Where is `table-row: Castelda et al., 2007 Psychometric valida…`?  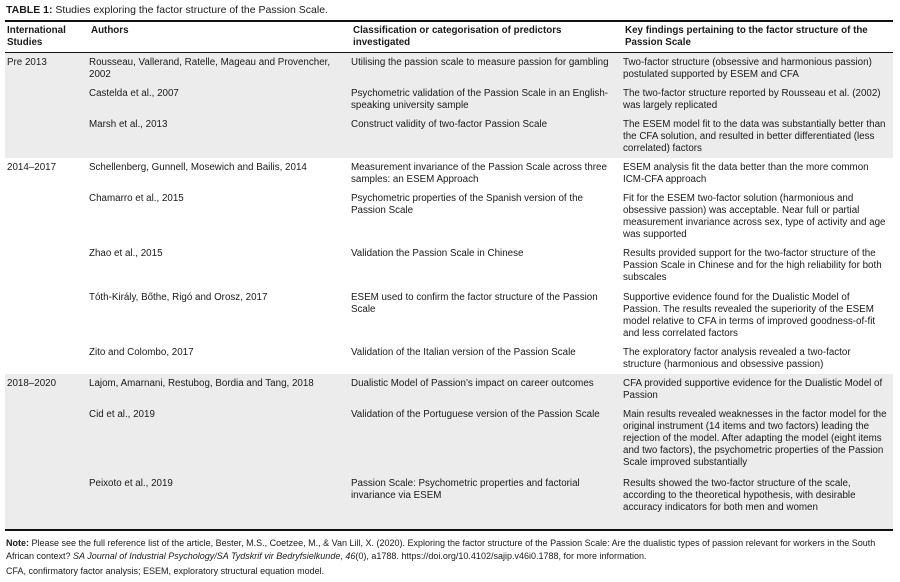 table-row: Castelda et al., 2007 Psychometric valida… is located at coordinates (491, 99).